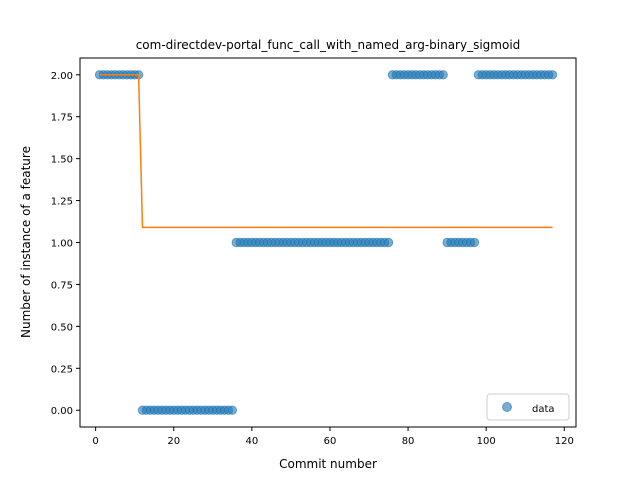  I want to click on x-tick-label: 120, so click(564, 441).